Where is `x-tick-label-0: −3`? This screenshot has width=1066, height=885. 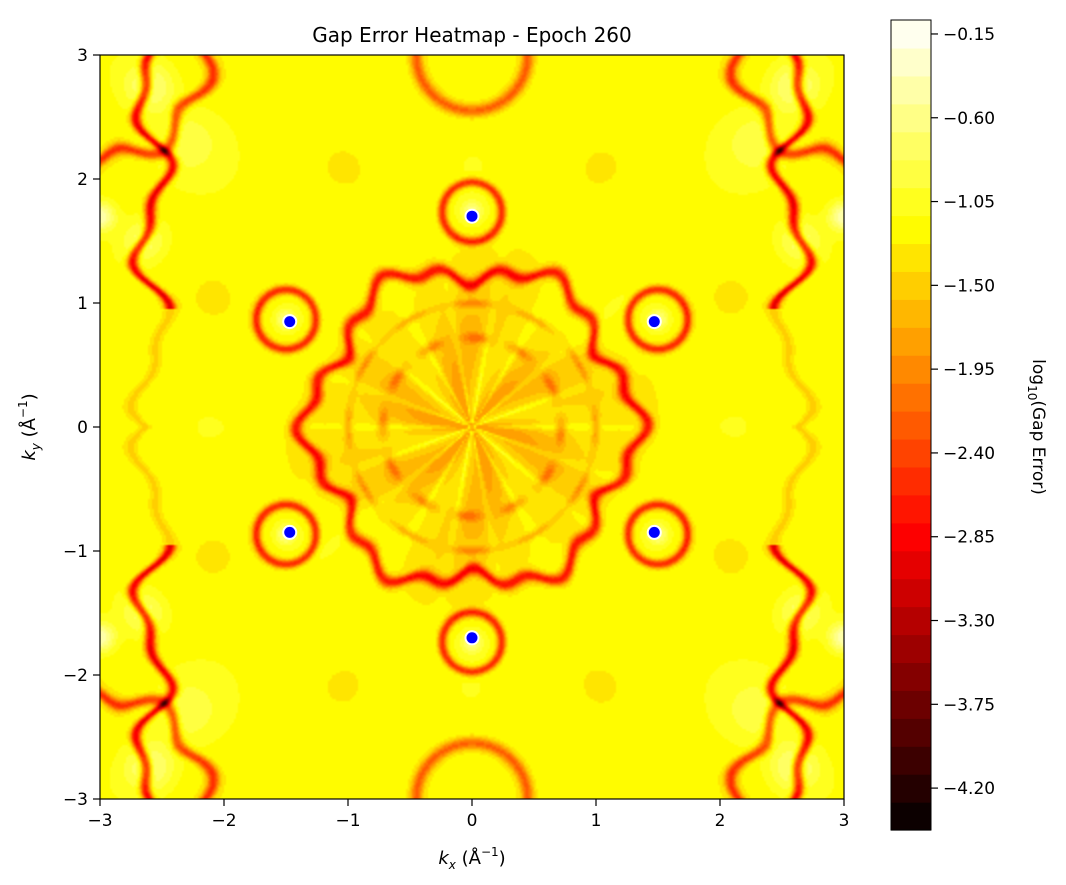 x-tick-label-0: −3 is located at coordinates (99, 821).